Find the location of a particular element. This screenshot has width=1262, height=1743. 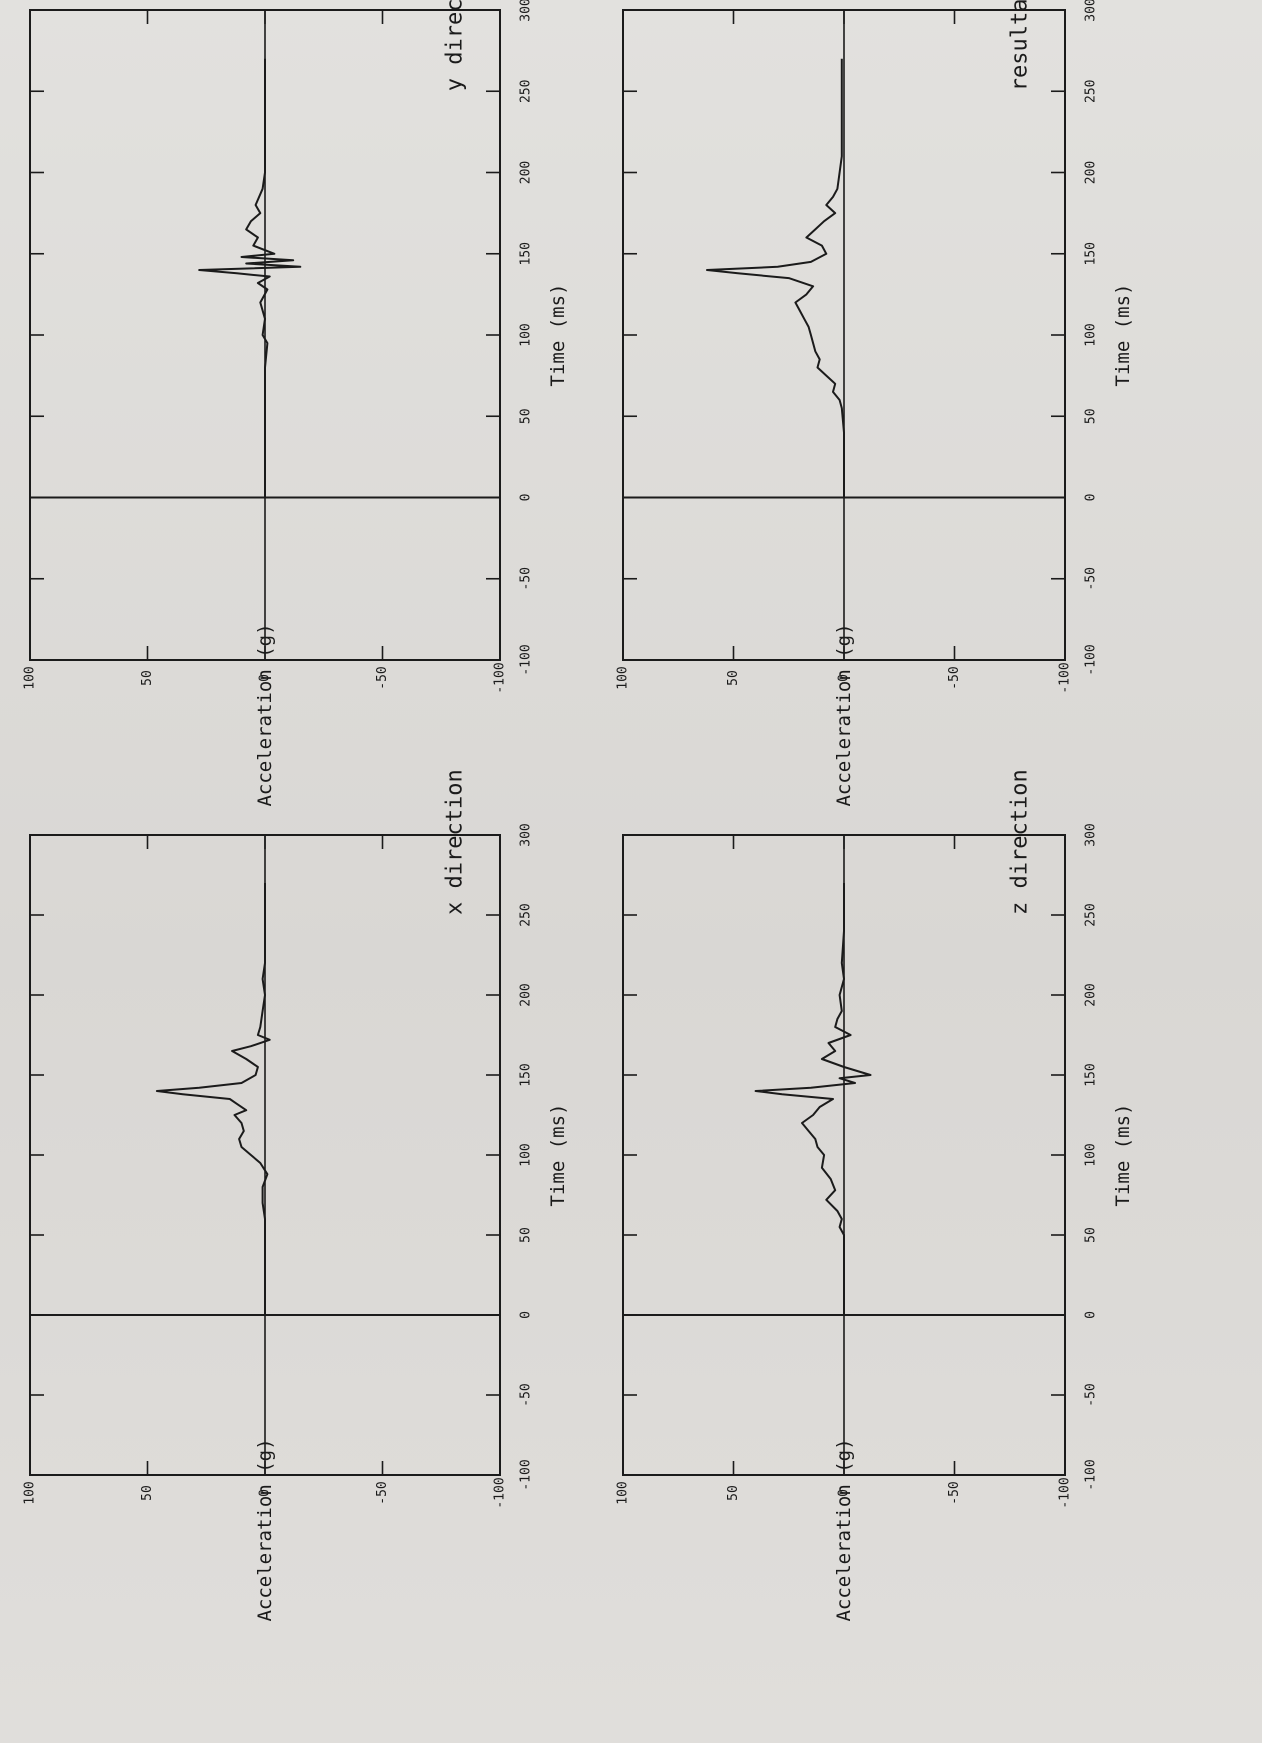

panel-title: x direction is located at coordinates (455, 842).